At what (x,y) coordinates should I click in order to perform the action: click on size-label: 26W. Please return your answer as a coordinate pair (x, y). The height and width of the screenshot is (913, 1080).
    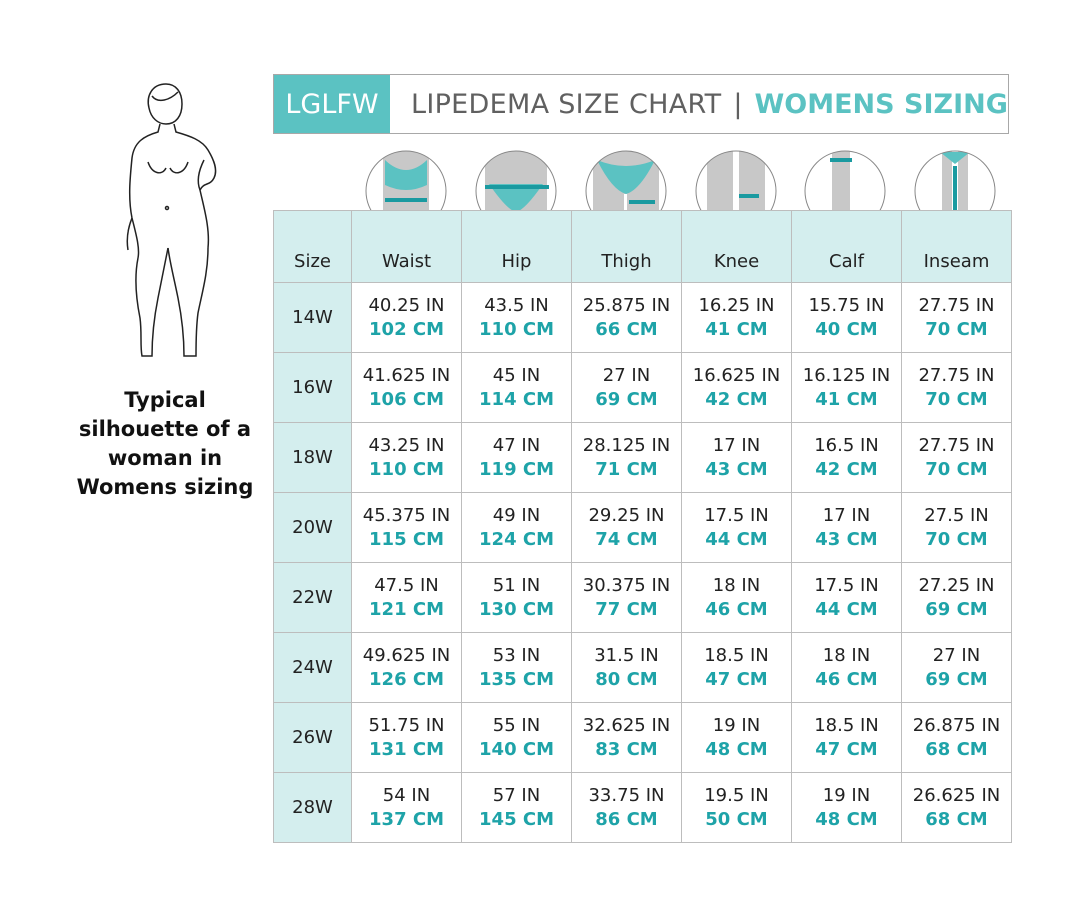
    Looking at the image, I should click on (312, 737).